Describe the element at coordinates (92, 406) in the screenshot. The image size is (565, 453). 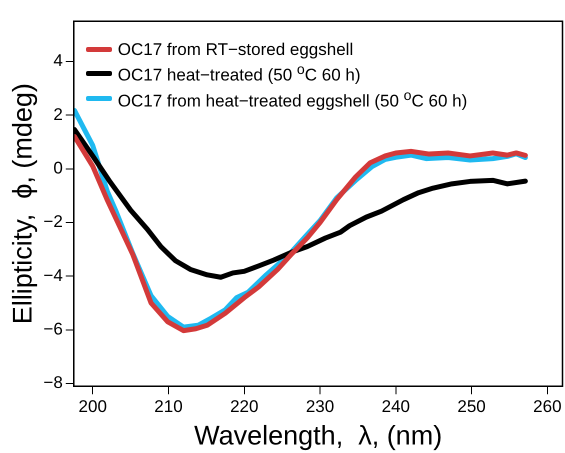
I see `x-tick-label: 200` at that location.